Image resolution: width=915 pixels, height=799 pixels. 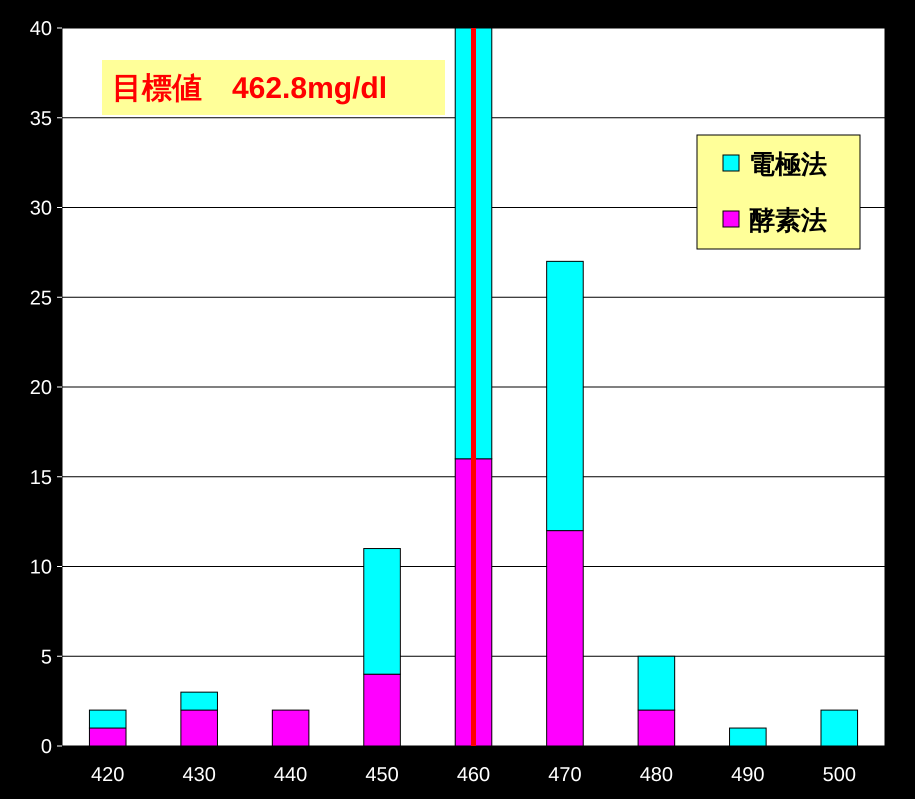 What do you see at coordinates (41, 567) in the screenshot?
I see `y-tick-label: 10` at bounding box center [41, 567].